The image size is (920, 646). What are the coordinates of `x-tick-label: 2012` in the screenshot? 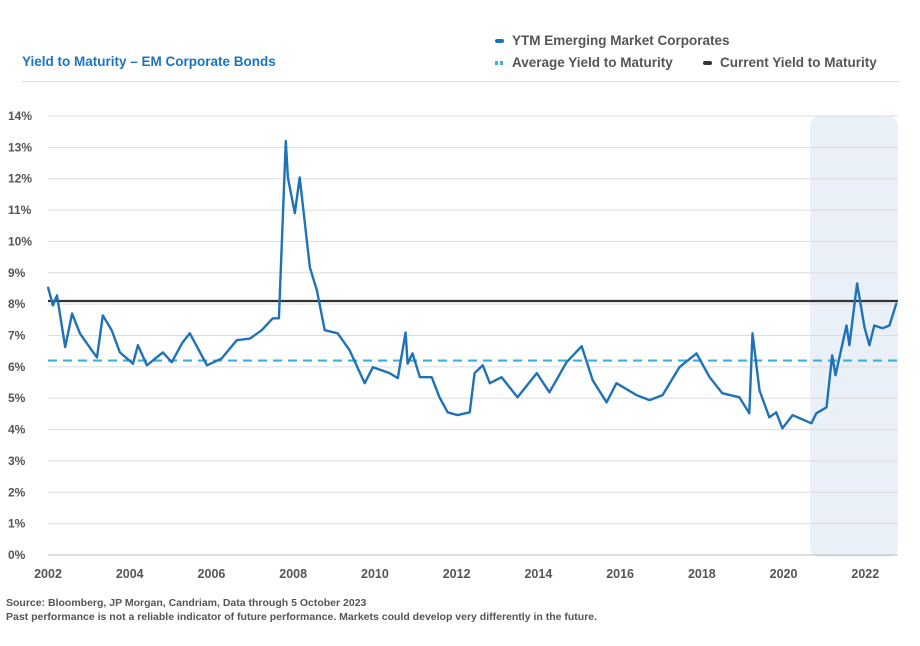 It's located at (457, 574).